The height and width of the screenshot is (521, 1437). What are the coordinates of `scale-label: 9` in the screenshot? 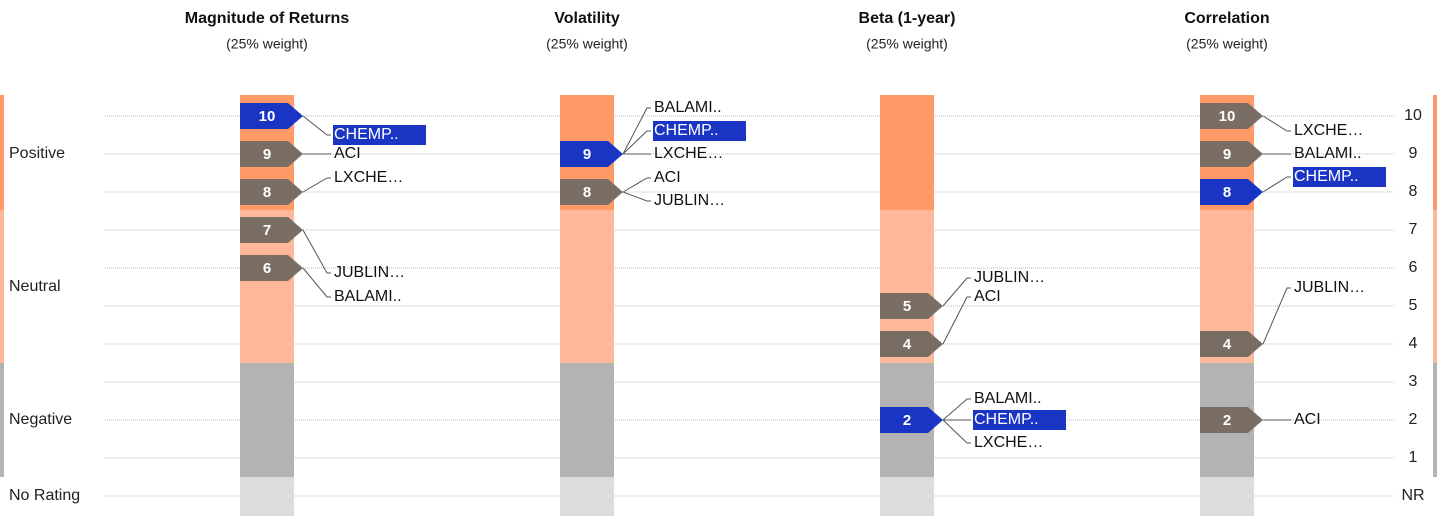 It's located at (1413, 153).